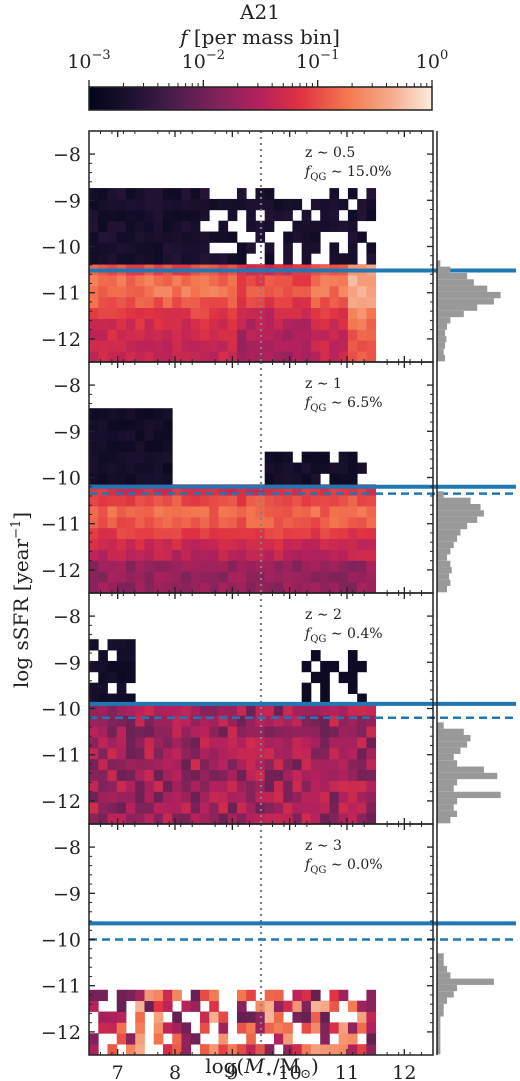 This screenshot has height=1081, width=520. What do you see at coordinates (468, 246) in the screenshot?
I see `side-histogram` at bounding box center [468, 246].